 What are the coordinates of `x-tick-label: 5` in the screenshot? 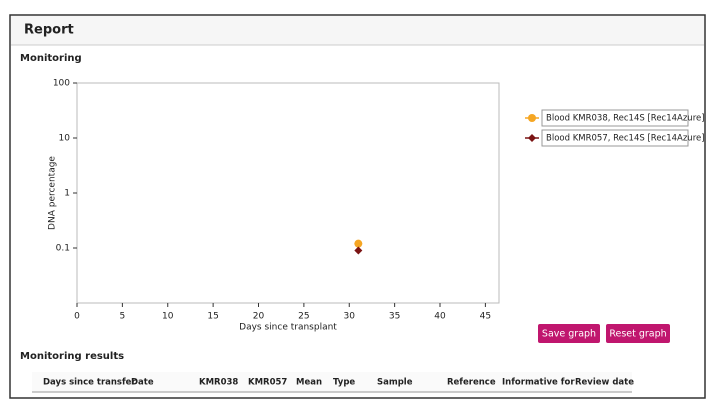 It's located at (123, 317).